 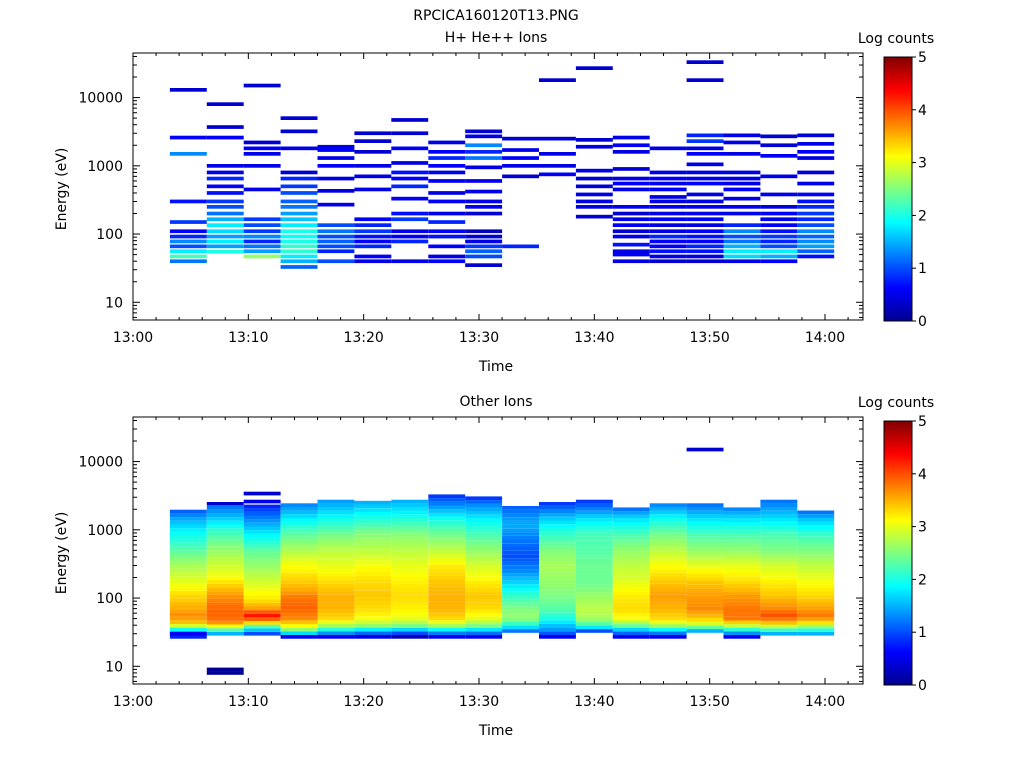 What do you see at coordinates (922, 580) in the screenshot?
I see `colorbar-tick-label: 2` at bounding box center [922, 580].